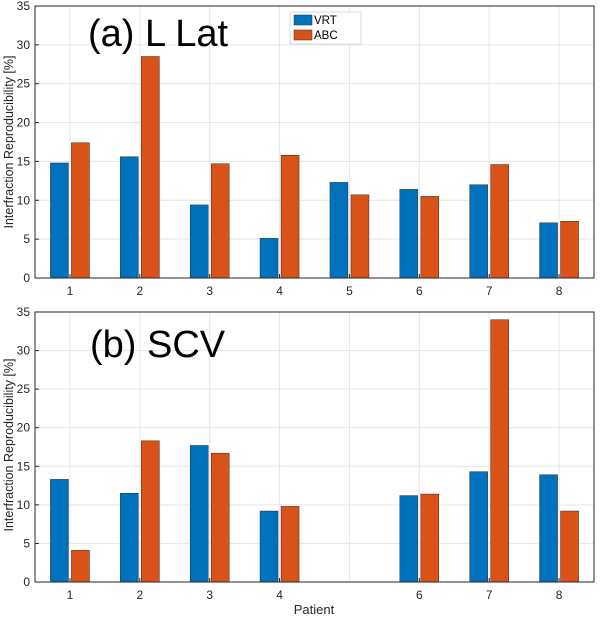  I want to click on panel-a-ytick-label: 15, so click(24, 161).